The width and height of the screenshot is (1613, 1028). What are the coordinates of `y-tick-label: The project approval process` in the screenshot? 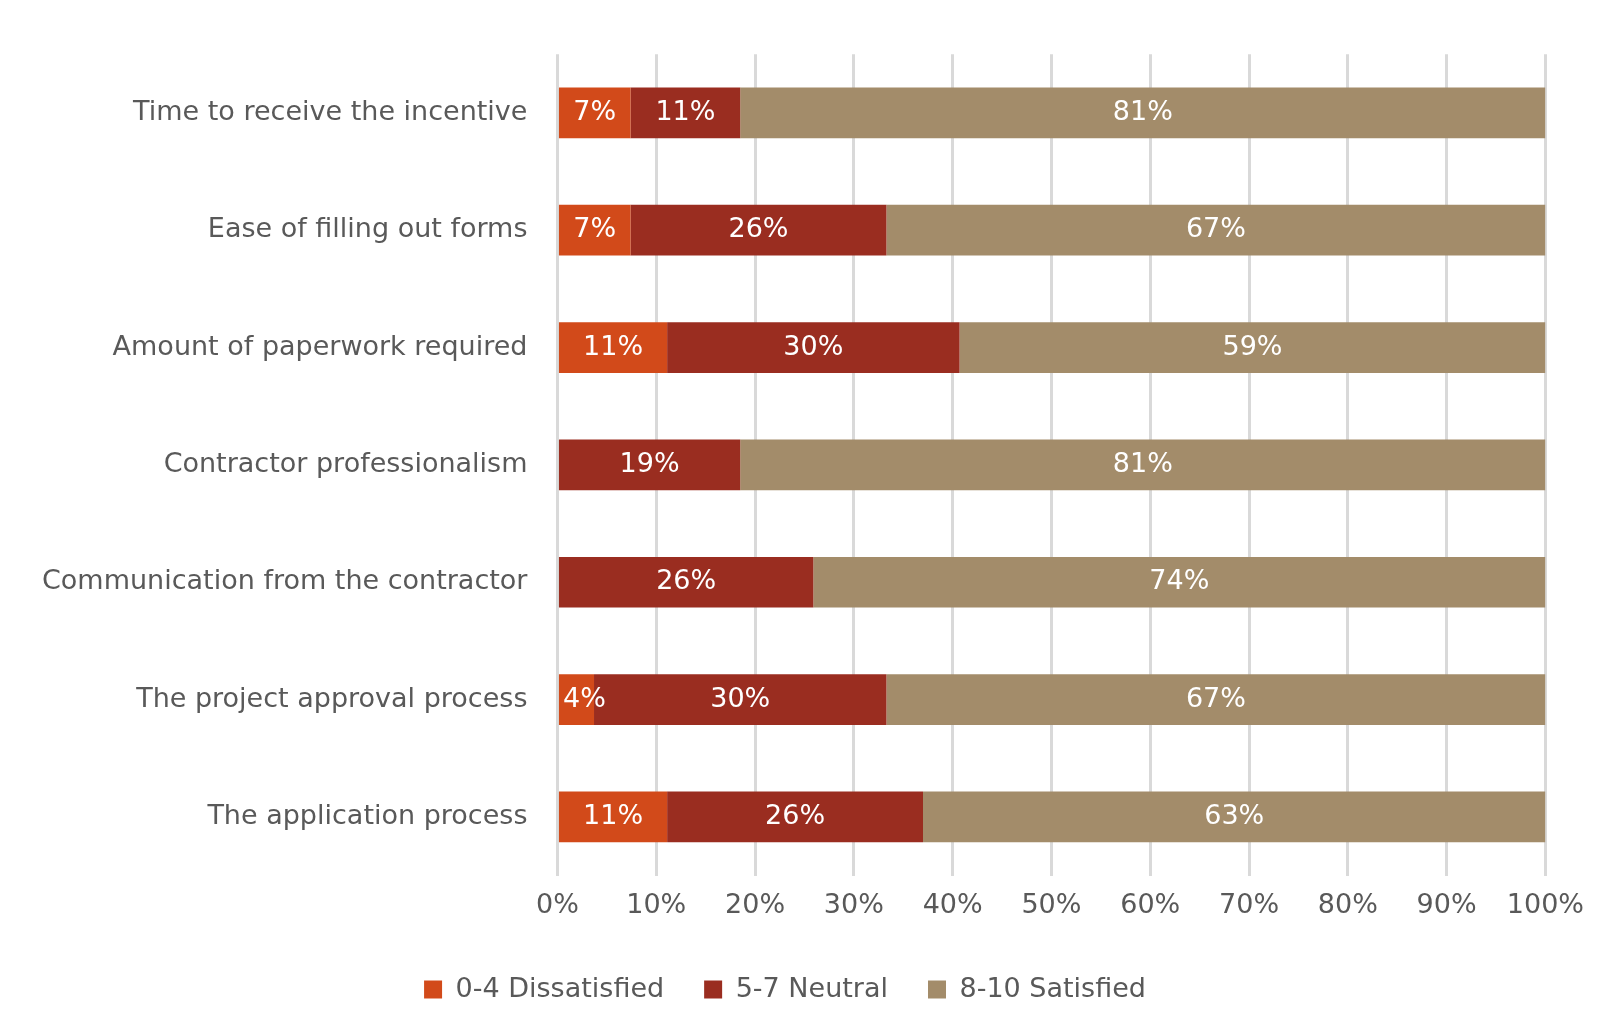 It's located at (331, 697).